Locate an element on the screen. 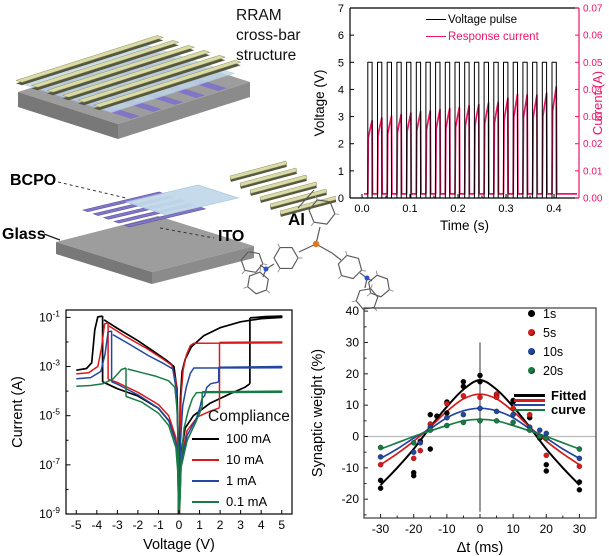  pulse-series is located at coordinates (470, 130).